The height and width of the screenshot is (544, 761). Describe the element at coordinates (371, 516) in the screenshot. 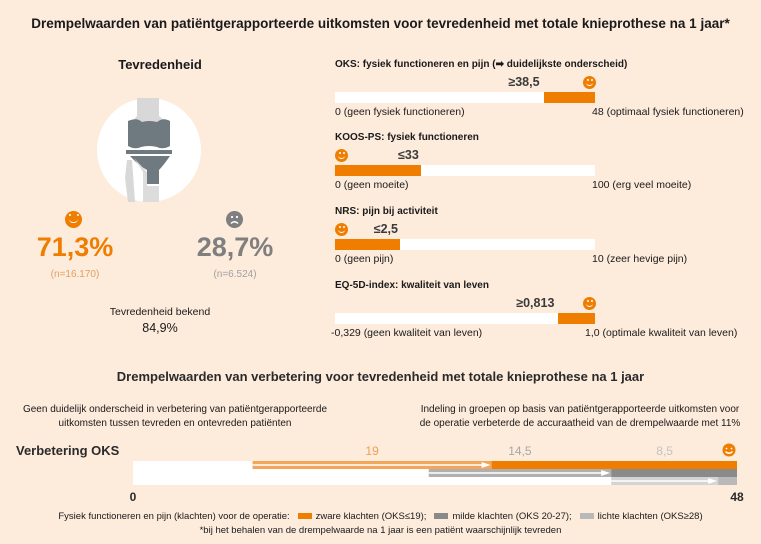

I see `legend-item-severe: zware klachten (OKS≤19);` at that location.